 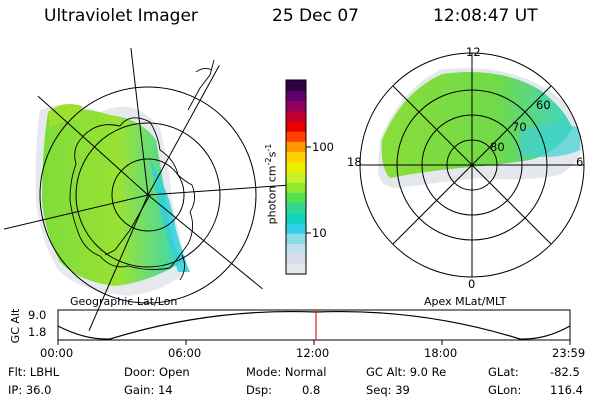 I want to click on lat-label-70: 70, so click(x=519, y=127).